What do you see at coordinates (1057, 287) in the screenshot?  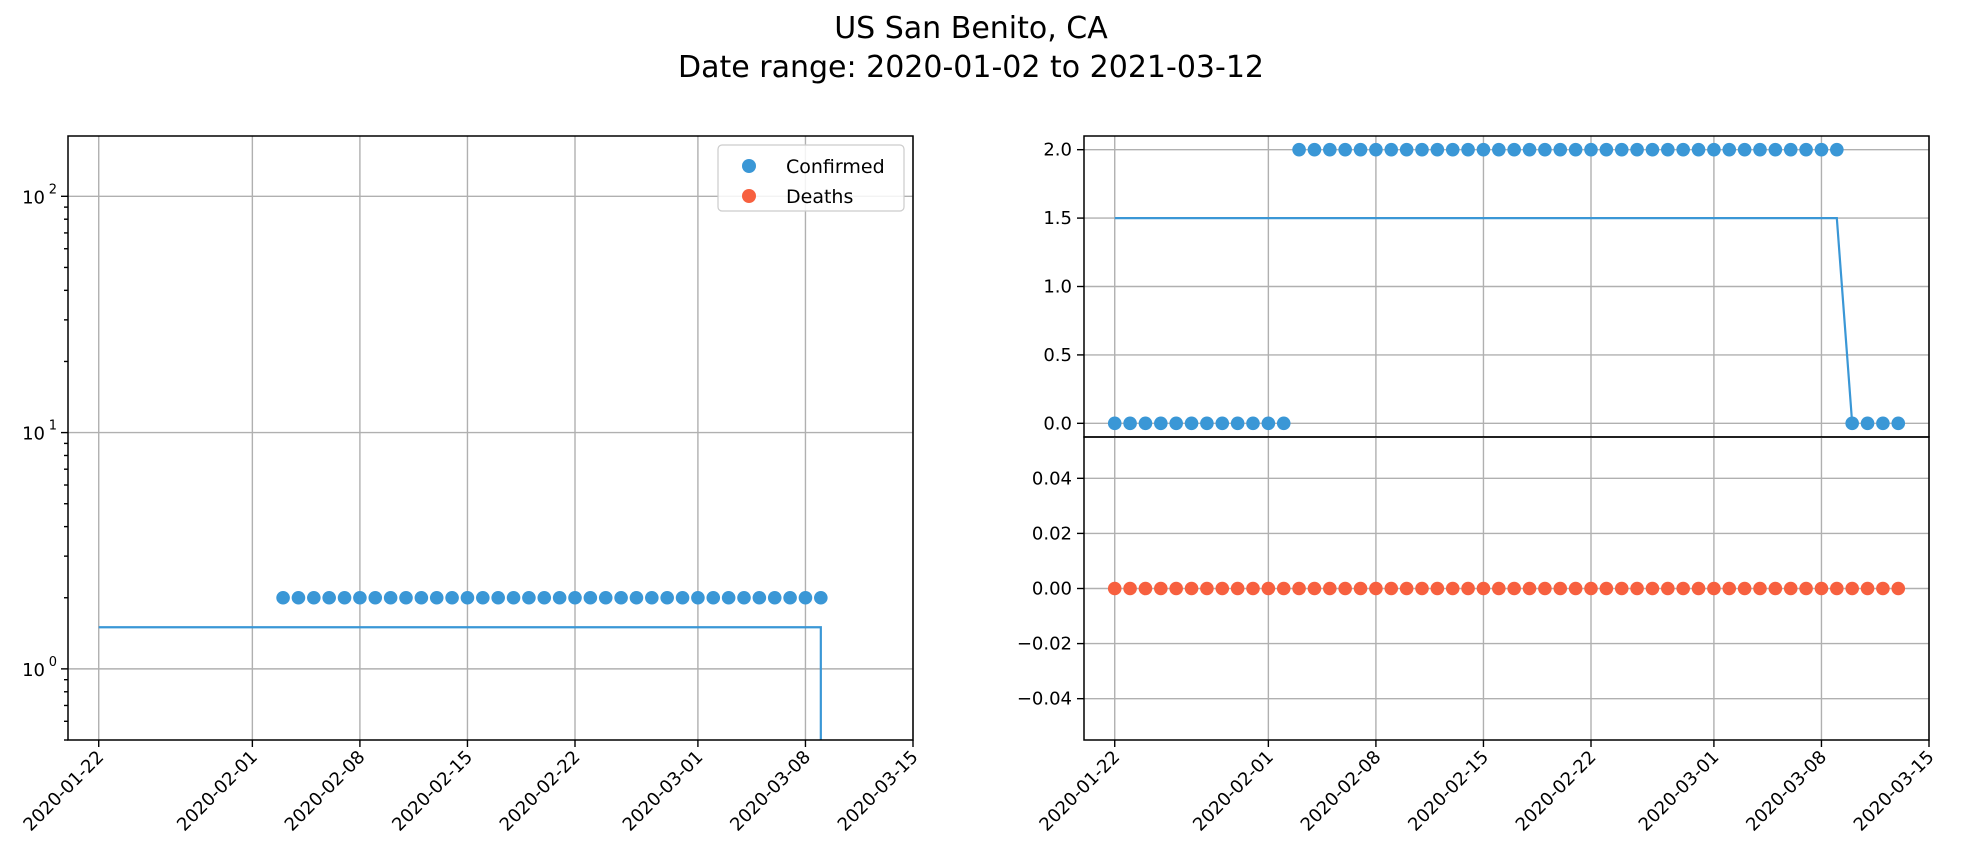 I see `y-tick-label: 1.0` at bounding box center [1057, 287].